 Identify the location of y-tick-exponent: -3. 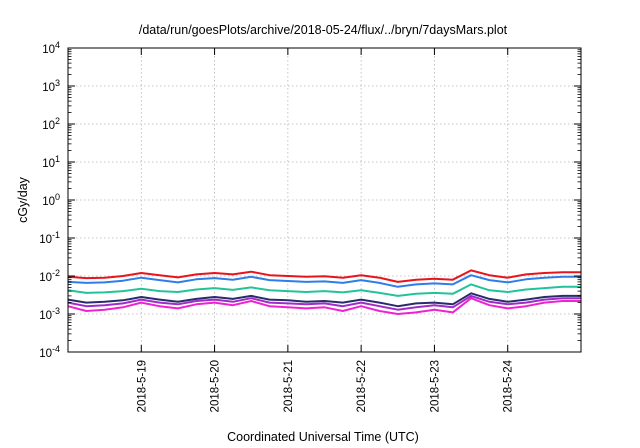
(56, 311).